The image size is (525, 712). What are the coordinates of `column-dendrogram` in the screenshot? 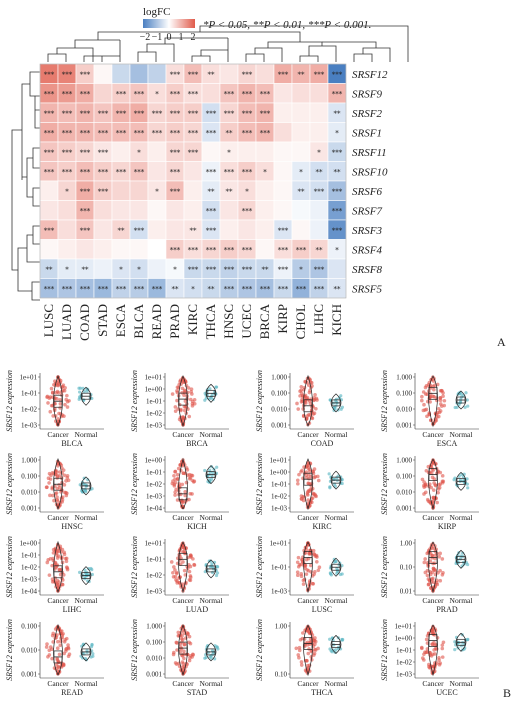 It's located at (228, 43).